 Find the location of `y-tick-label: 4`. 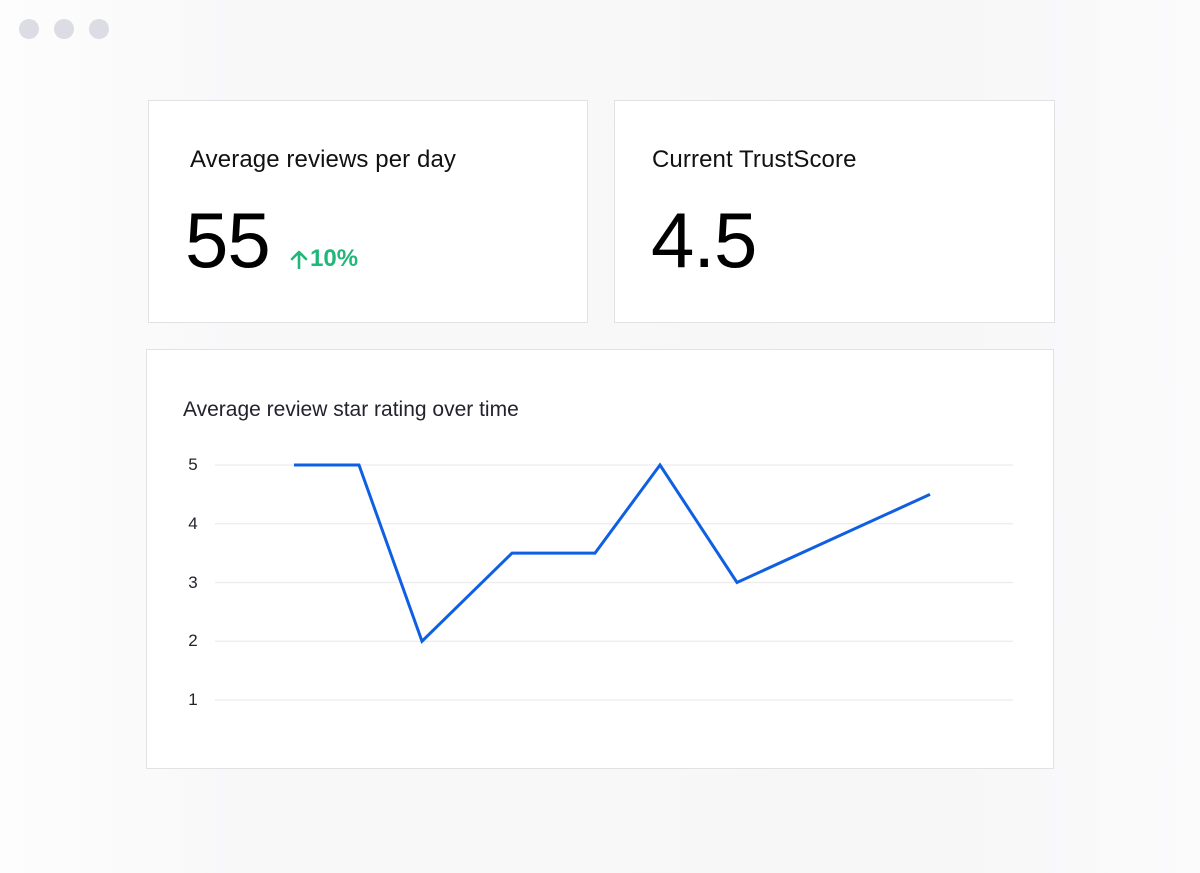

y-tick-label: 4 is located at coordinates (193, 523).